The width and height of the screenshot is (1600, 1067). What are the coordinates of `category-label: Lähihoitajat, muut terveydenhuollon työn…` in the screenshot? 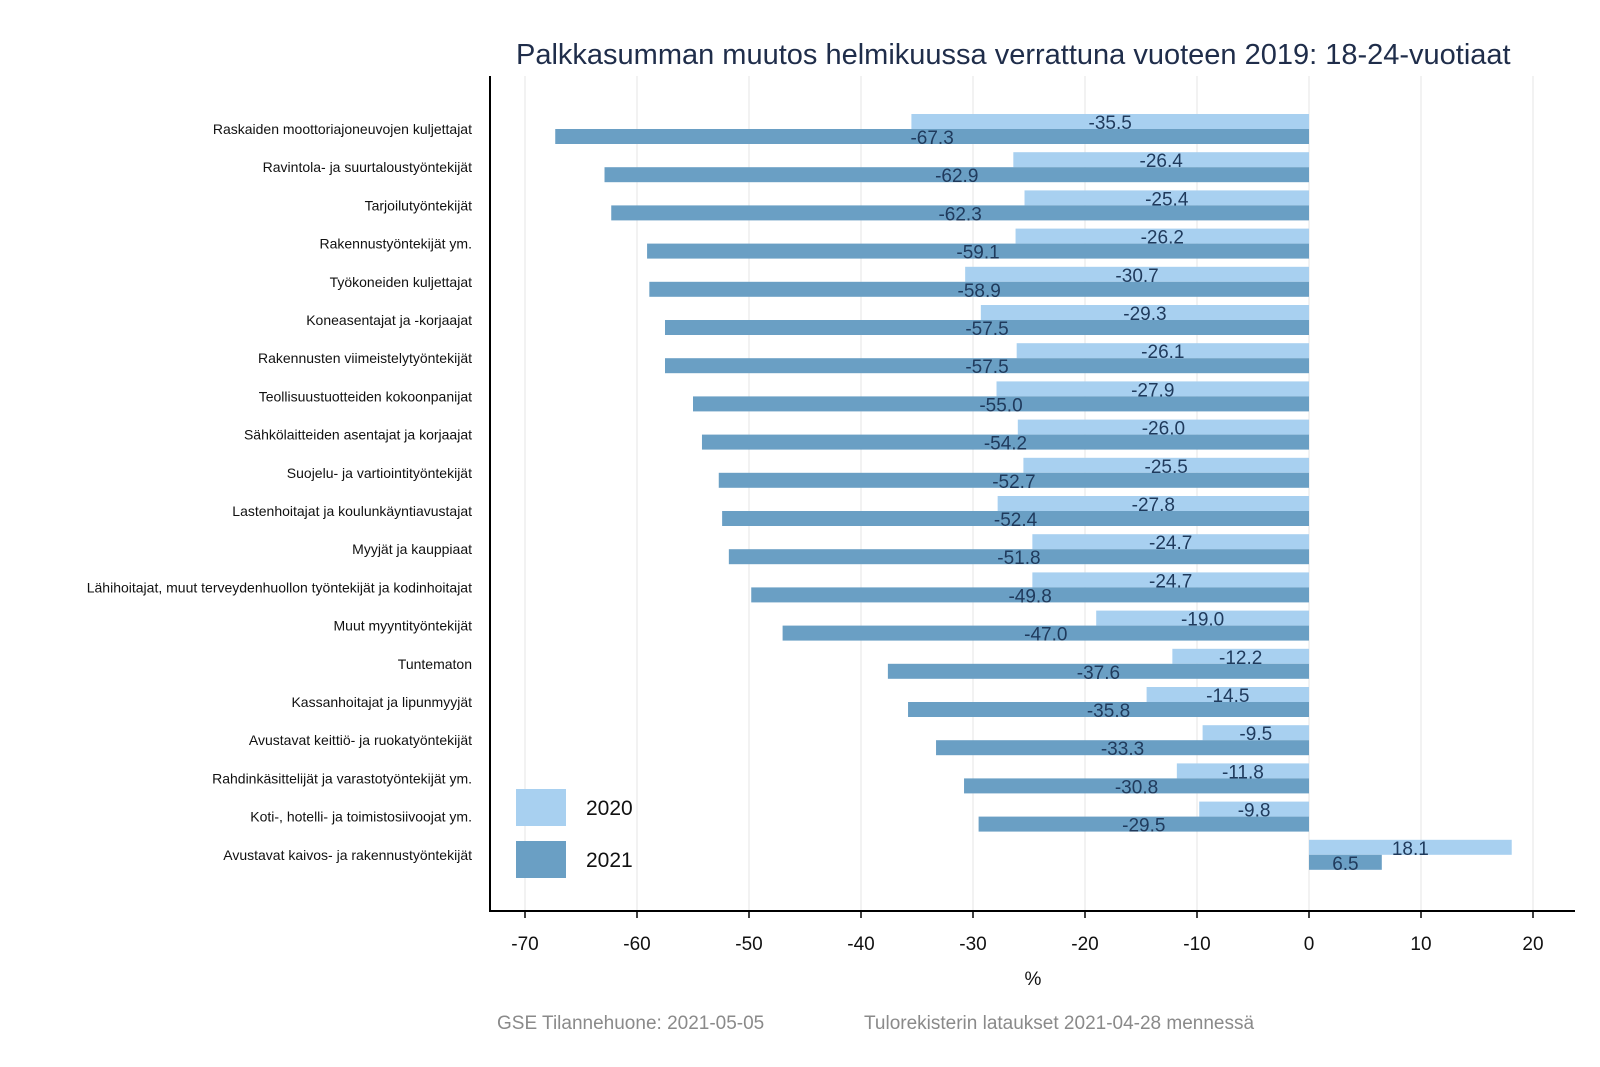 It's located at (279, 587).